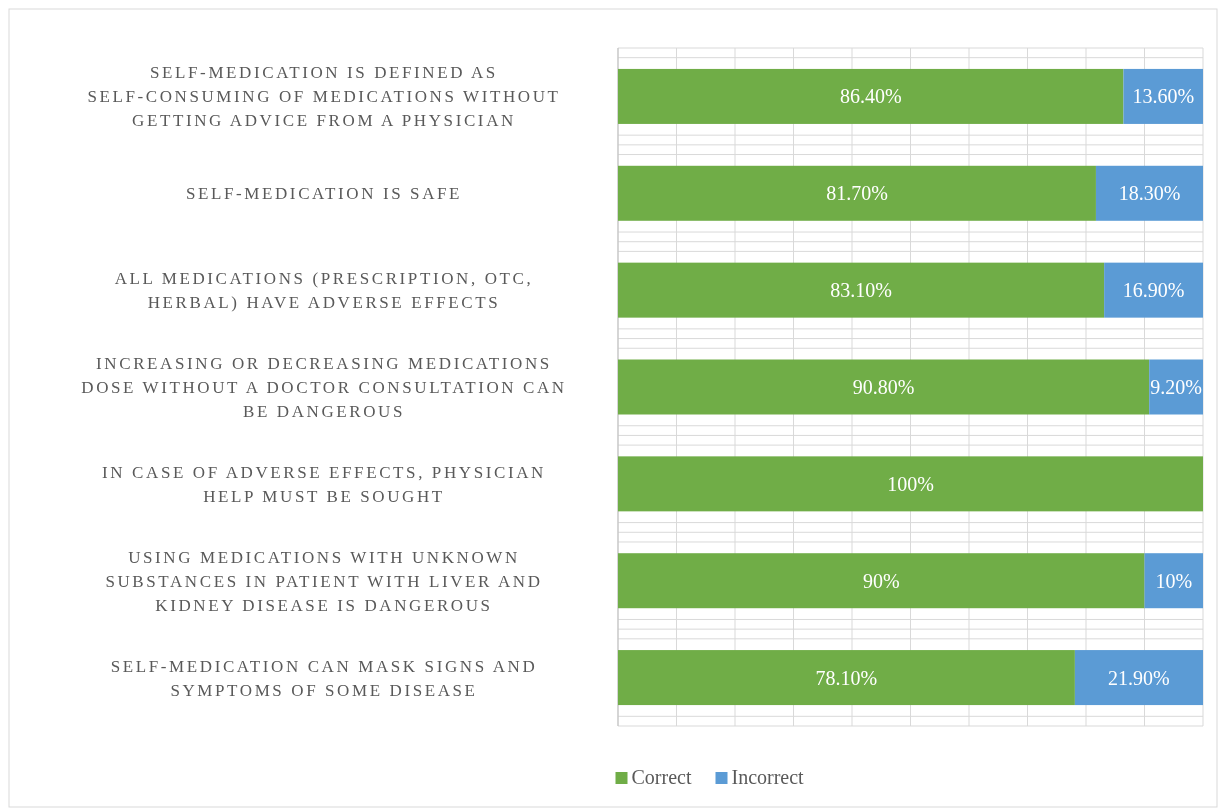 This screenshot has height=812, width=1218. I want to click on y-tick-label: SELF-MEDICATION CAN MASK SIGNS AND SYMPTOMS OF SOME DISEASE, so click(324, 678).